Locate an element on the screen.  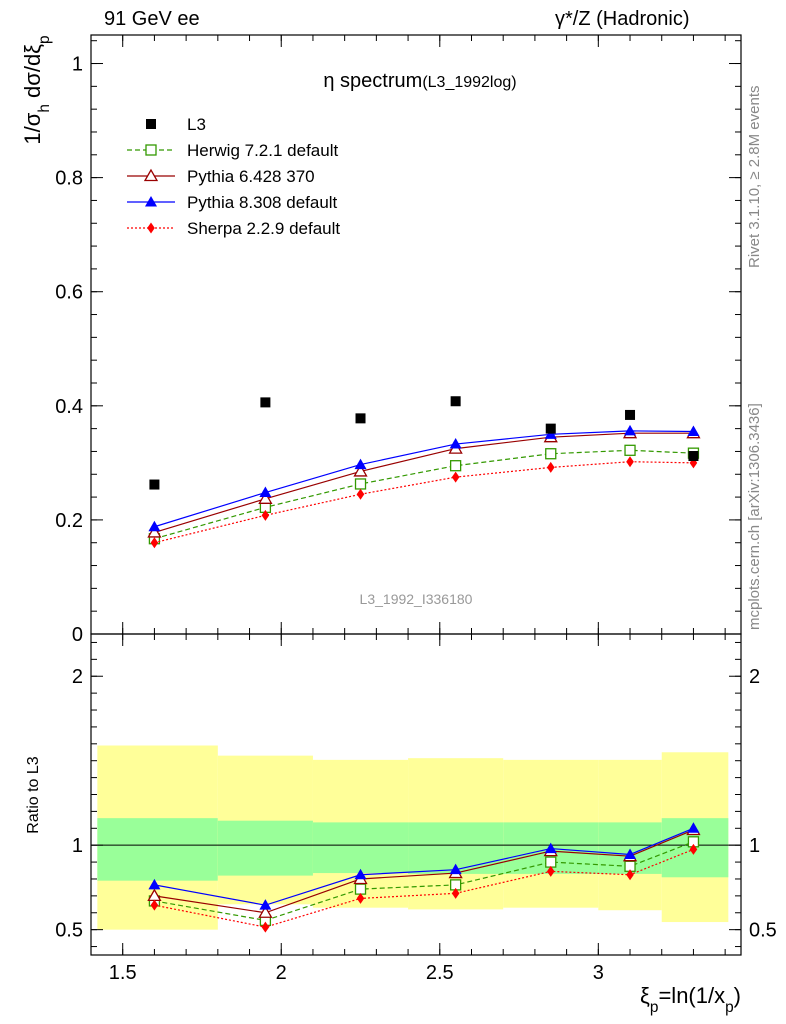
legend-label-1: Herwig 7.2.1 default is located at coordinates (262, 150).